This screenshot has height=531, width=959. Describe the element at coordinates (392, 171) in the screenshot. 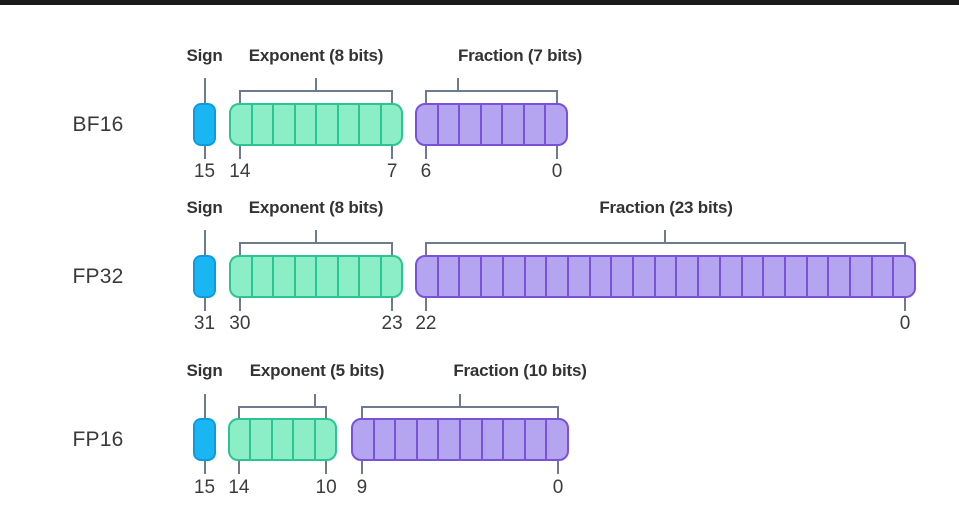

I see `exponent-lsb-index: 7` at that location.